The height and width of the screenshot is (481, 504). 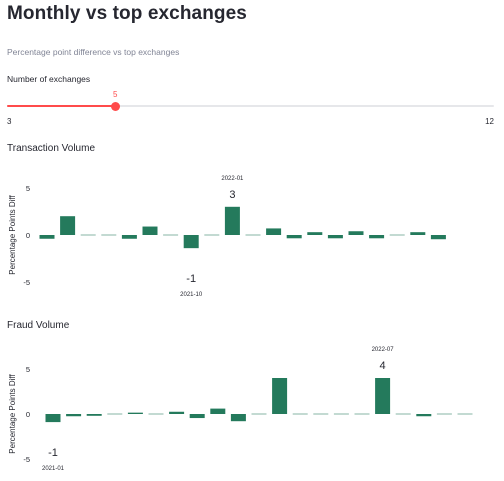 What do you see at coordinates (38, 325) in the screenshot?
I see `fraud-volume-title: Fraud Volume` at bounding box center [38, 325].